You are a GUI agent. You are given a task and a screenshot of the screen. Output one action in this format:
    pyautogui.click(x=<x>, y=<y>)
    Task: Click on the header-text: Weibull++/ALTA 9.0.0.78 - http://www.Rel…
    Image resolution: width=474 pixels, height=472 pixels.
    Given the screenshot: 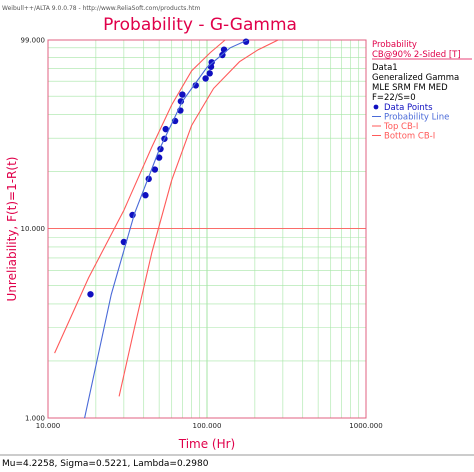 What is the action you would take?
    pyautogui.click(x=101, y=8)
    